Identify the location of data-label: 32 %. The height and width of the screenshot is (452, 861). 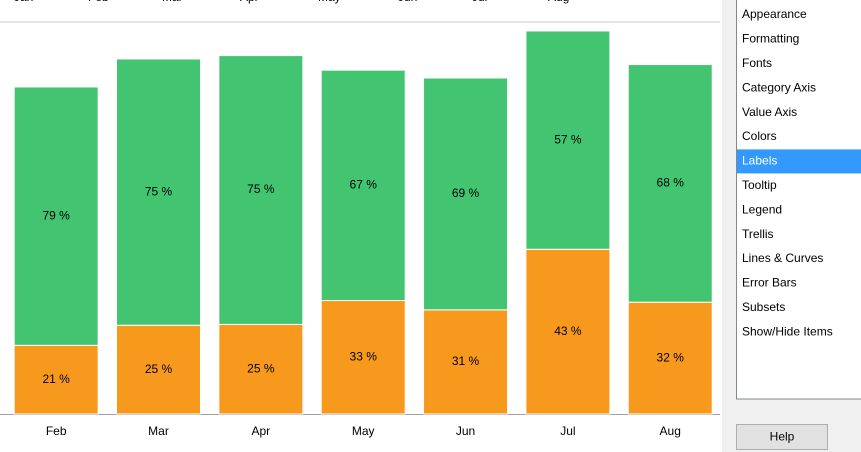
(671, 357).